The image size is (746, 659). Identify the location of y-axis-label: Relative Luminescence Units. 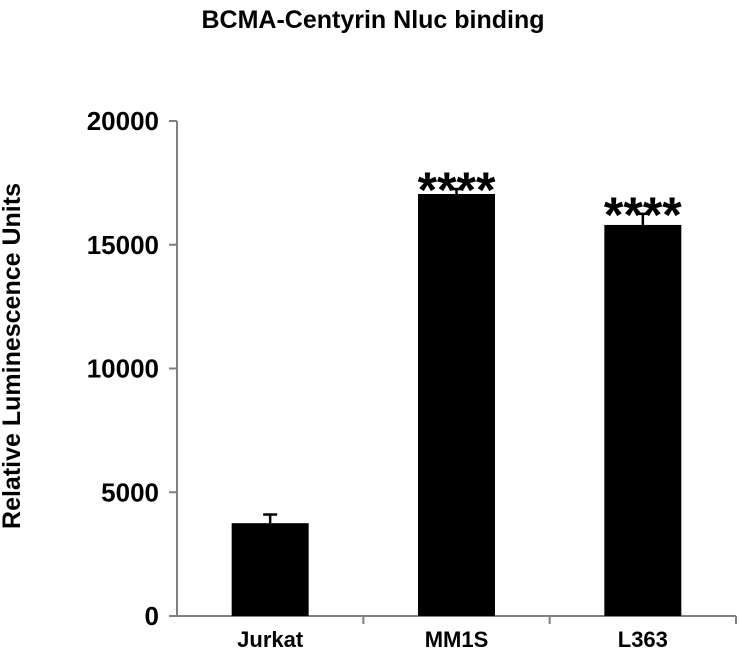
(13, 356).